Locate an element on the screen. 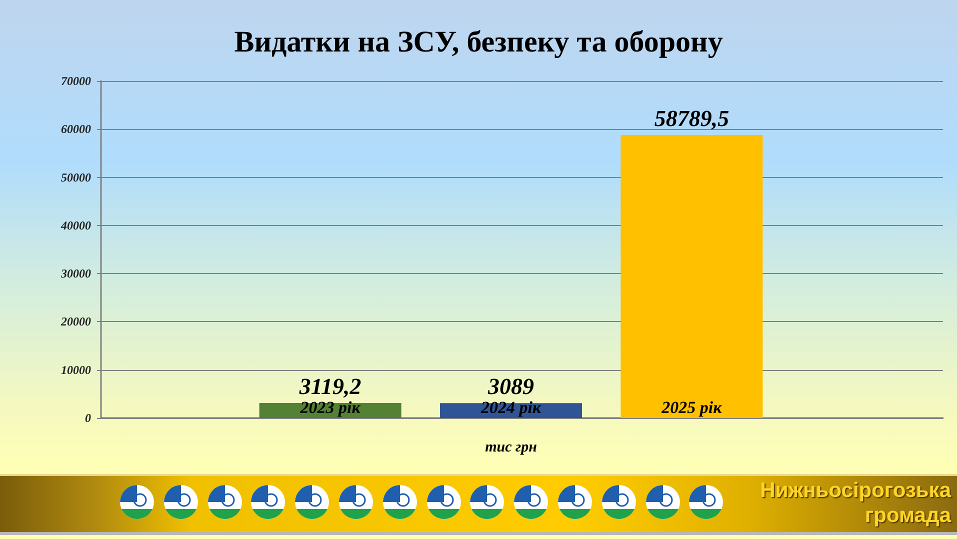 The width and height of the screenshot is (957, 539). y-tick-label: 10000 is located at coordinates (76, 369).